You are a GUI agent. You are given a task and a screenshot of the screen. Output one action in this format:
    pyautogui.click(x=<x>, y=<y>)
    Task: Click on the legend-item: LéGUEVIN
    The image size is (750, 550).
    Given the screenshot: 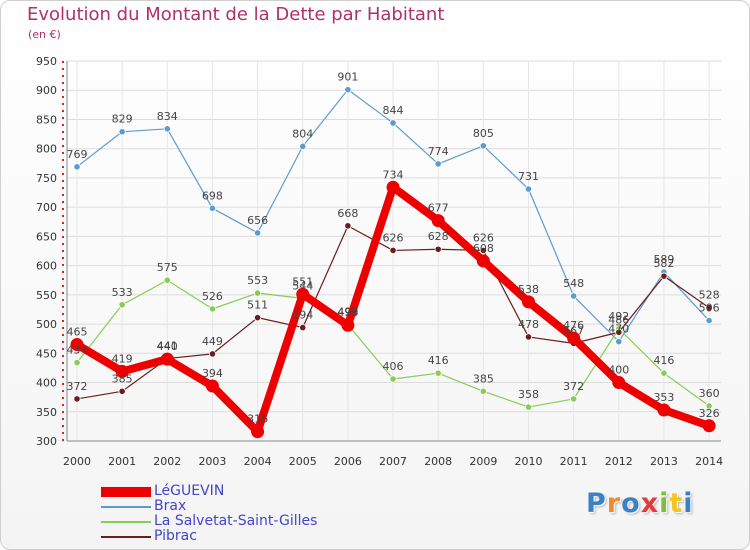 What is the action you would take?
    pyautogui.click(x=231, y=491)
    